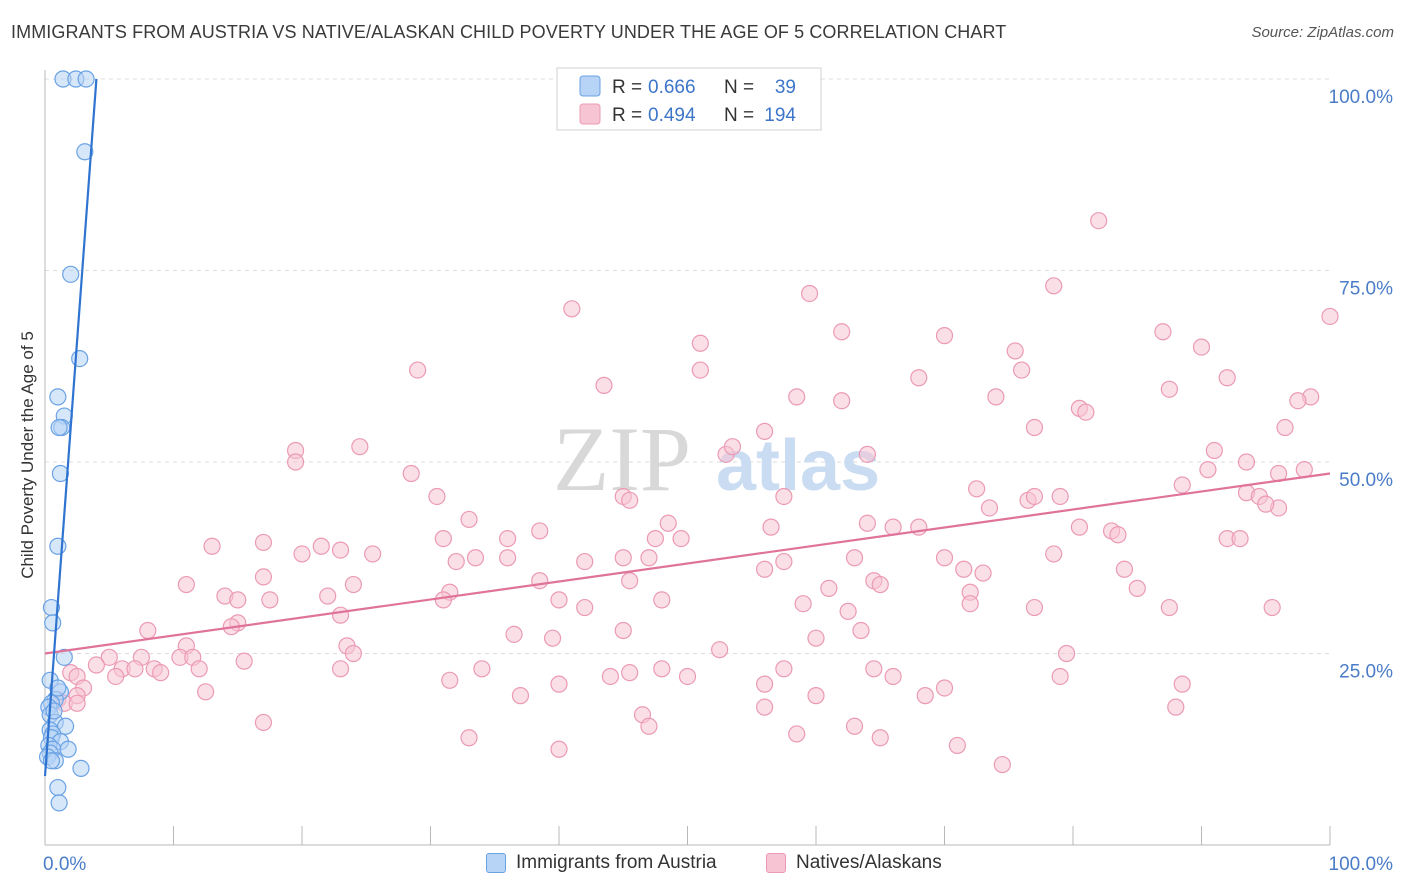 This screenshot has width=1406, height=892. Describe the element at coordinates (780, 115) in the screenshot. I see `legend-n-value: 194` at that location.